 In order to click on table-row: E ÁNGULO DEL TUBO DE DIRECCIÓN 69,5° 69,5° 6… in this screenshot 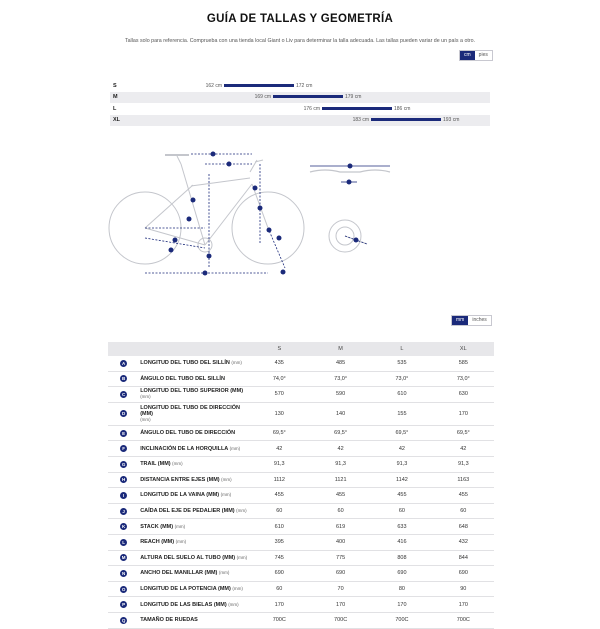, I will do `click(301, 433)`.